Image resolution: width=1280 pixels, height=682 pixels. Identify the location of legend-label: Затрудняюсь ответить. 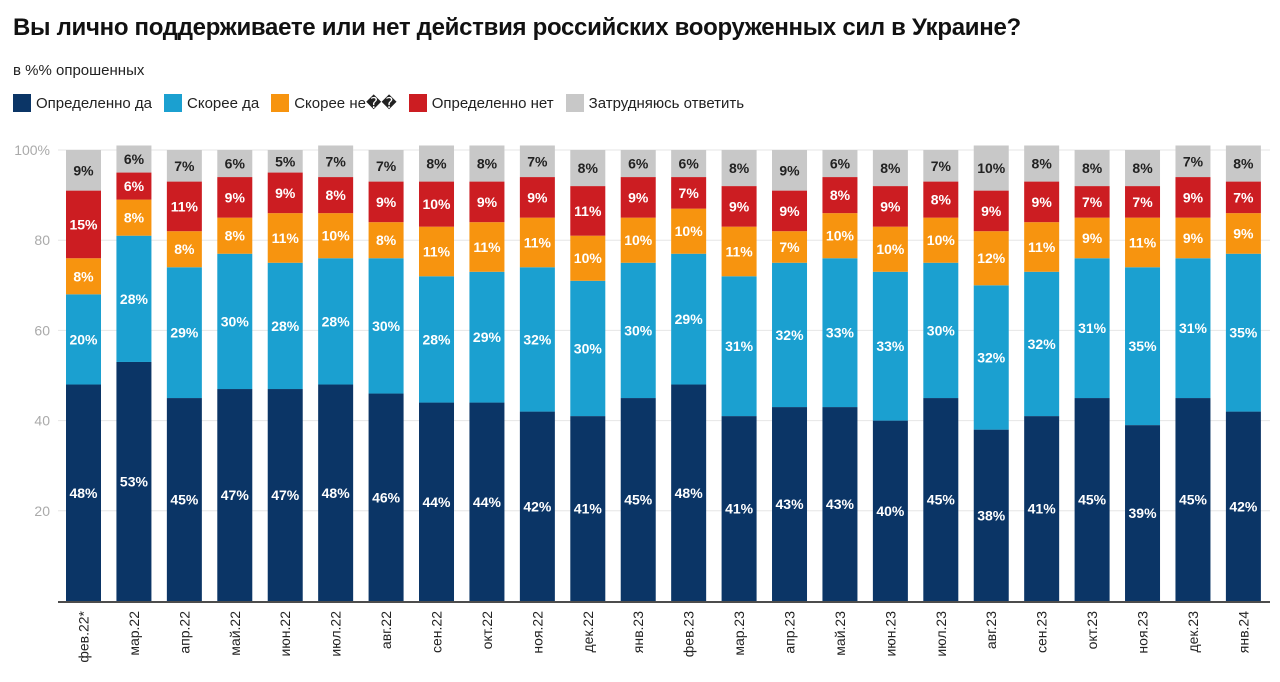
(666, 103).